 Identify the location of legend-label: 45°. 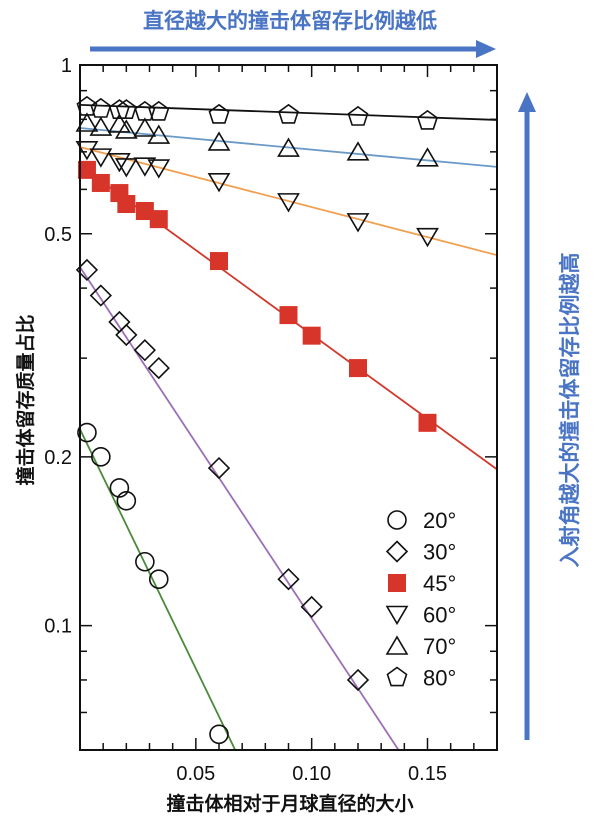
(439, 583).